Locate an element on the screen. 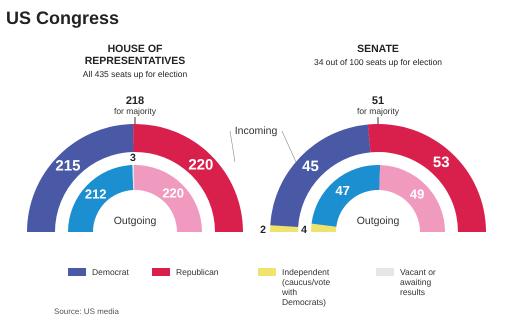 The height and width of the screenshot is (326, 512). legend-label: Independent (caucus/vote with Democrats) is located at coordinates (305, 287).